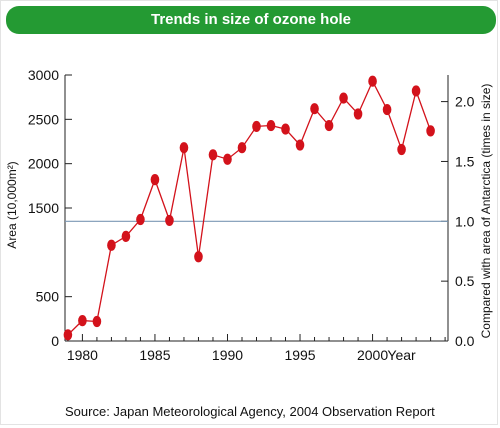 The image size is (500, 428). I want to click on y-right-tick-label: 1.0, so click(465, 221).